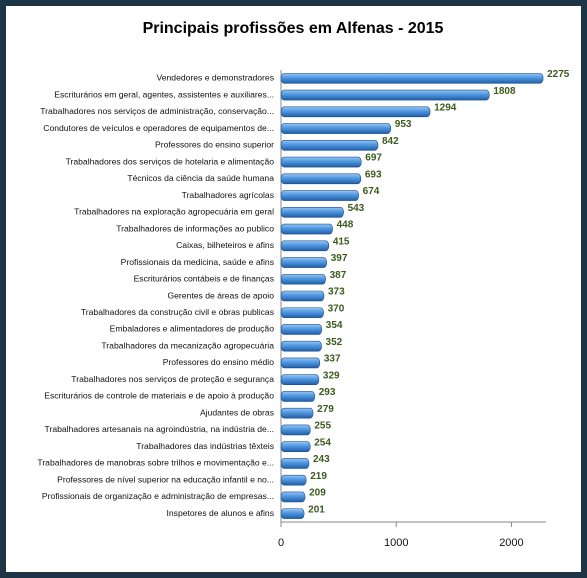 The width and height of the screenshot is (587, 578). Describe the element at coordinates (200, 178) in the screenshot. I see `y-tick-label: Técnicos da ciência da saúde humana` at that location.